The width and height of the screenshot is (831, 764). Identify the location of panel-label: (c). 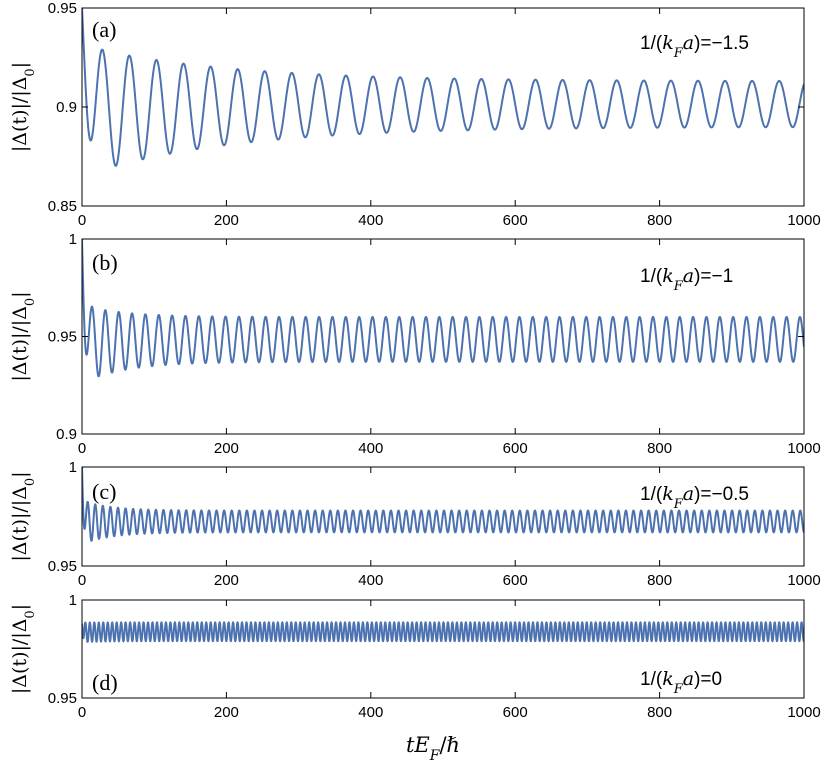
(104, 491).